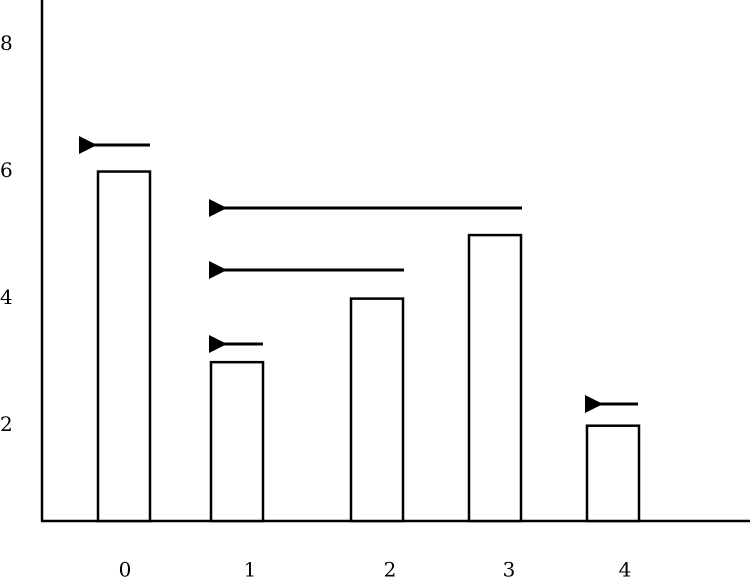  Describe the element at coordinates (6, 297) in the screenshot. I see `y-tick-label: 4` at that location.